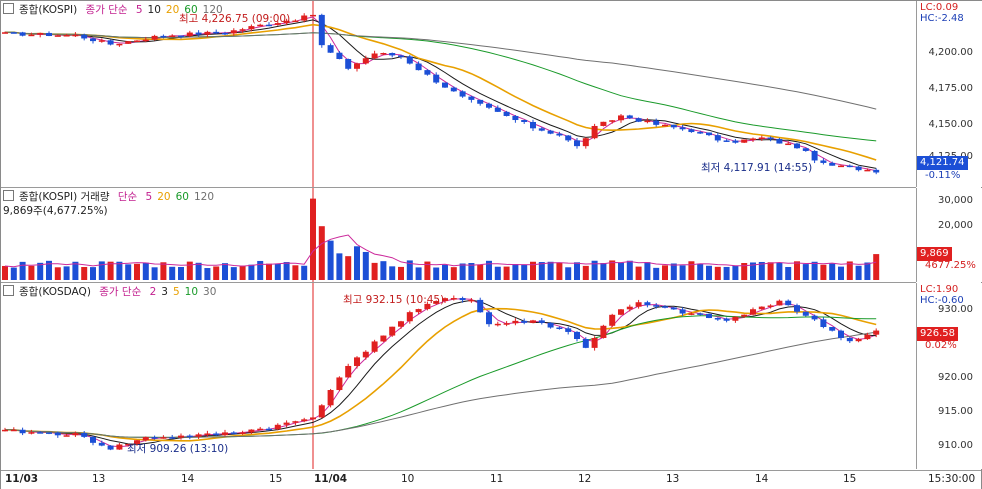 The width and height of the screenshot is (982, 489). What do you see at coordinates (112, 292) in the screenshot?
I see `kosdaq-legend: 종합(KOSDAQ) 종가 단순 2 3 5 10 30` at bounding box center [112, 292].